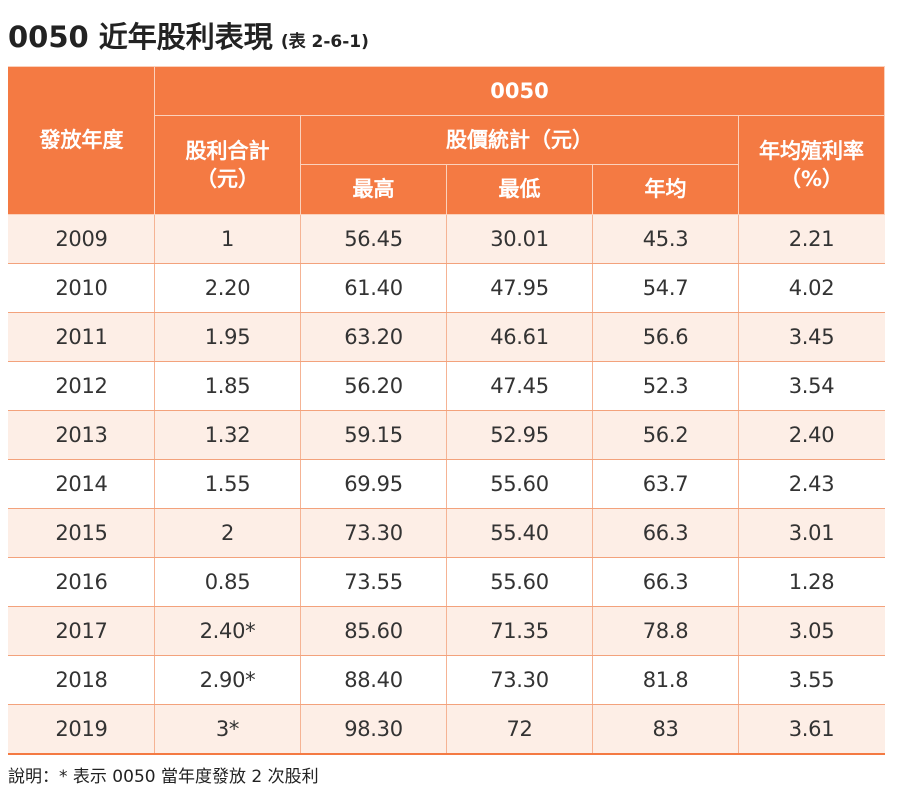  I want to click on table-row: 2012 1.85 56.20 47.45 52.3 3.54, so click(446, 386).